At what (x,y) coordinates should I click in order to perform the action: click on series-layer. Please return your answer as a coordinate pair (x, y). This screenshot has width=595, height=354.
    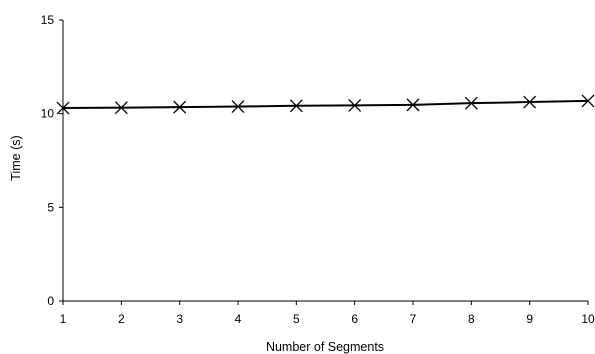
    Looking at the image, I should click on (325, 104).